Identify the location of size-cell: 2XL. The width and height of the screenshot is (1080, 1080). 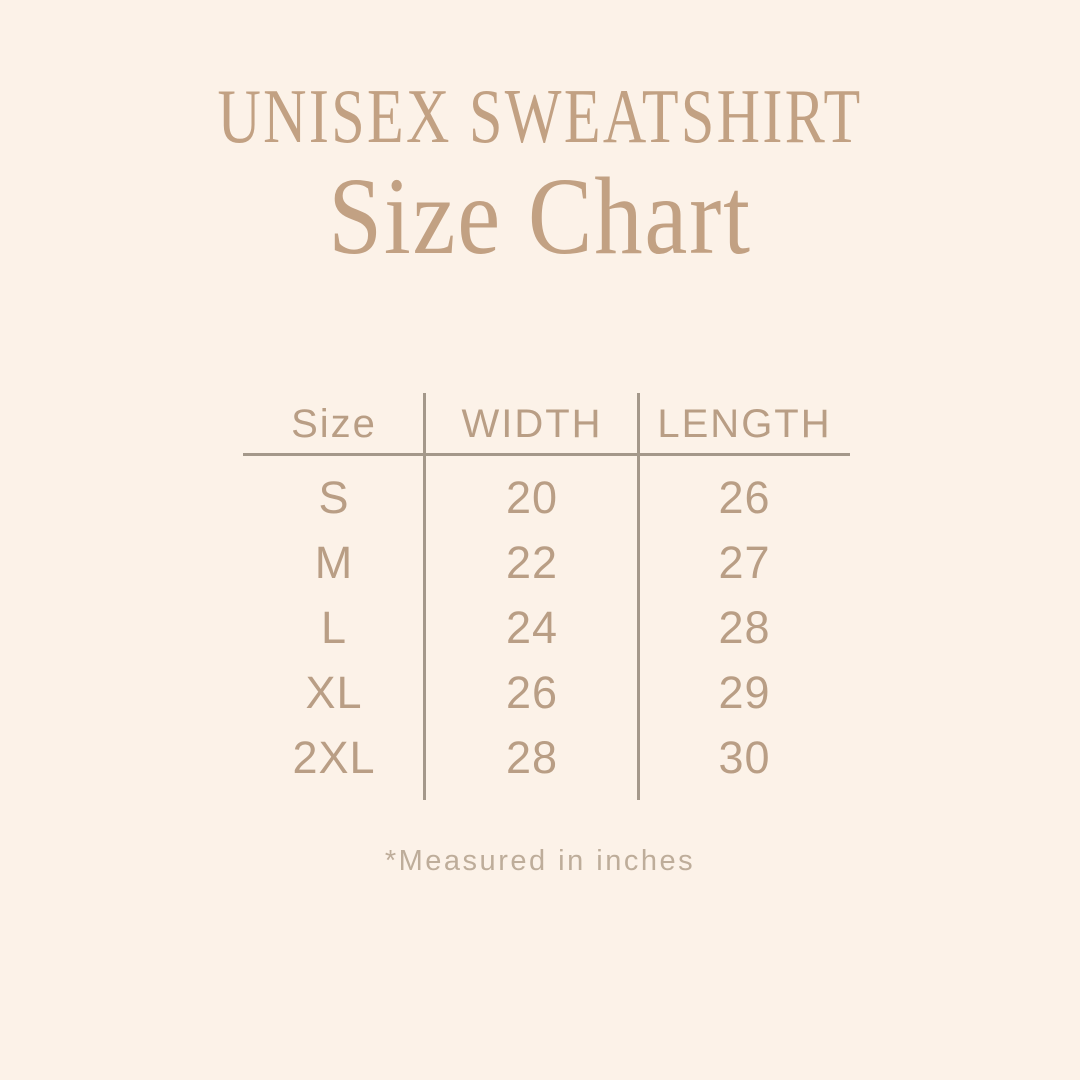
(334, 757).